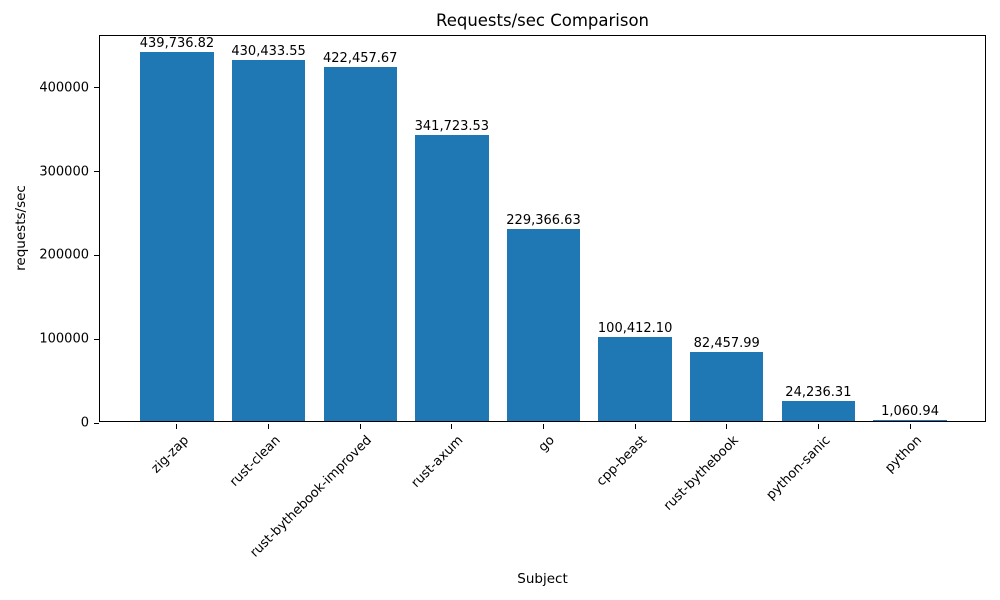 Image resolution: width=1000 pixels, height=600 pixels. What do you see at coordinates (437, 462) in the screenshot?
I see `x-tick-label: rust-axum` at bounding box center [437, 462].